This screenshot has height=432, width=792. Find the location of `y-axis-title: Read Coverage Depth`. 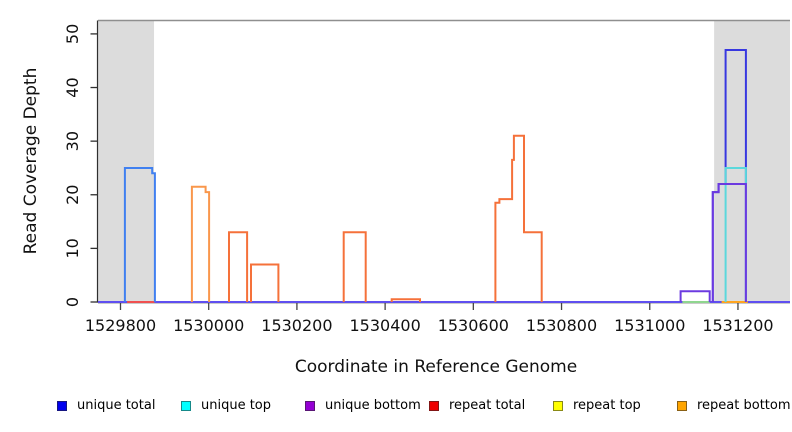

y-axis-title: Read Coverage Depth is located at coordinates (31, 161).